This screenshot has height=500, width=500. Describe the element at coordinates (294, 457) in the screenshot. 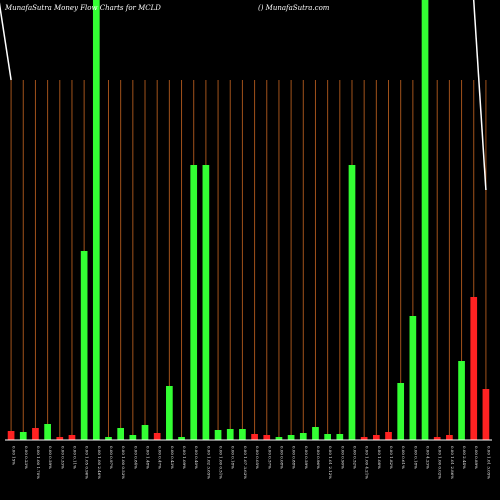

I see `x-tick-label: 0.00 0.88%` at that location.